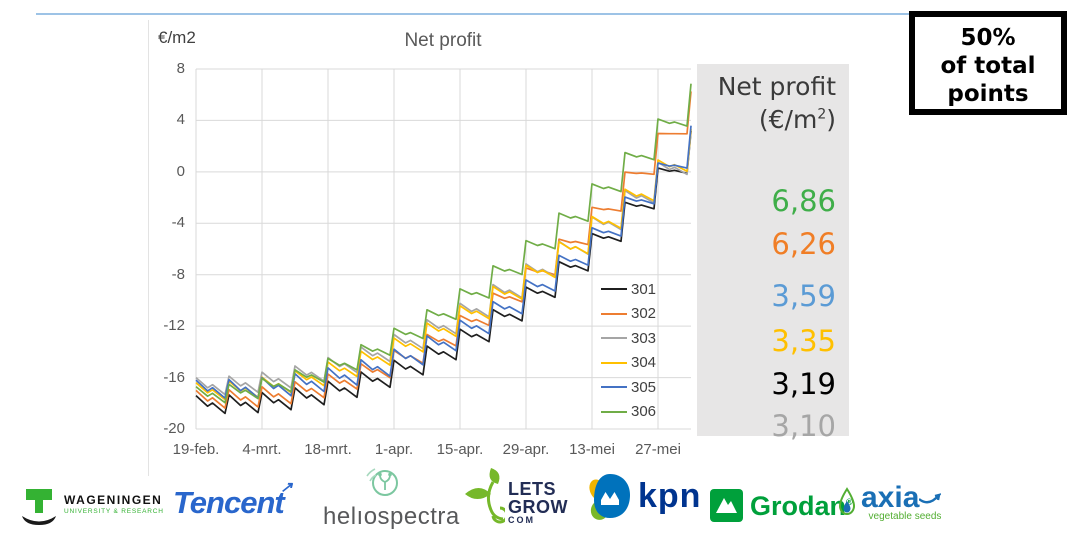 The width and height of the screenshot is (1080, 537). I want to click on badge-line1: 50%, so click(988, 38).